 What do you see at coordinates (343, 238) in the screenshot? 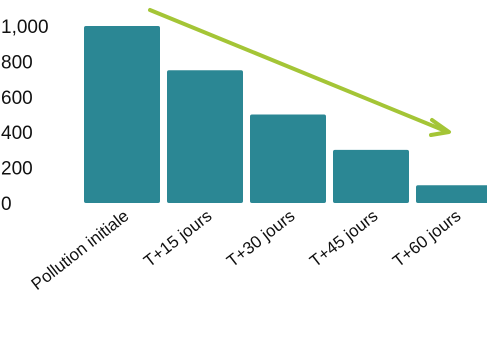
I see `x-tick-label: T+45 jours` at bounding box center [343, 238].